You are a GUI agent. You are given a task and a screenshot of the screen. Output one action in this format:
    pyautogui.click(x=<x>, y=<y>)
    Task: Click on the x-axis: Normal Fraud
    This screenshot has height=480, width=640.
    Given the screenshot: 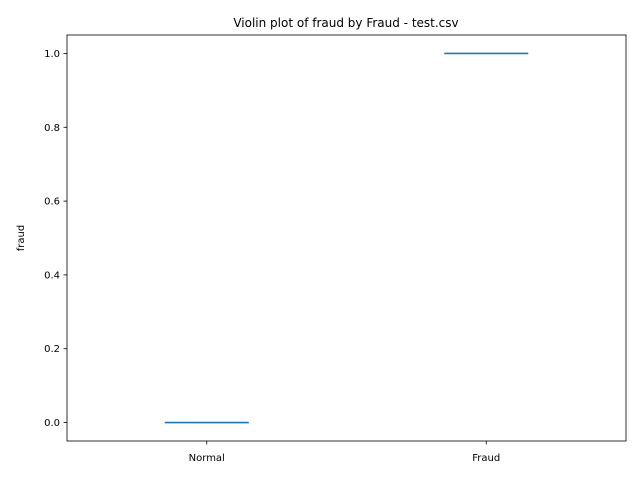 What is the action you would take?
    pyautogui.click(x=344, y=452)
    